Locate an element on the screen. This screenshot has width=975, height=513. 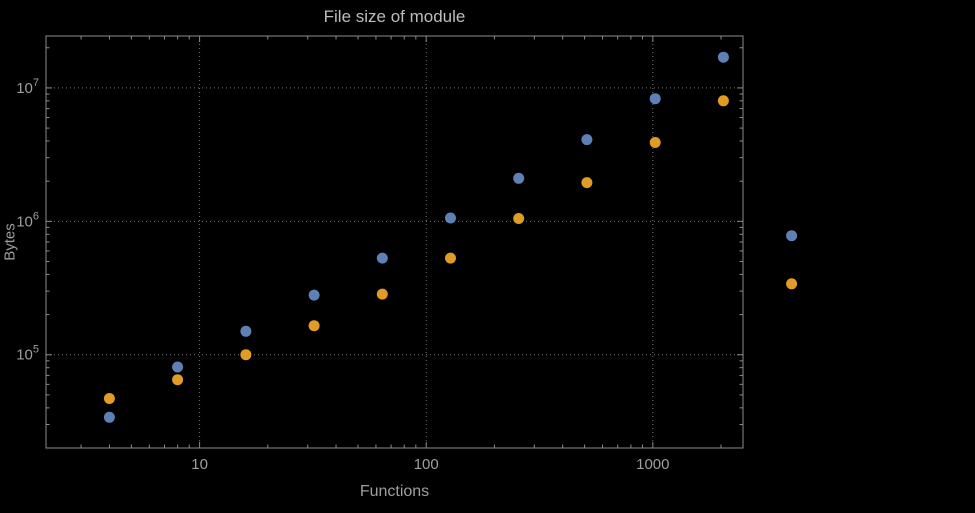
x-tick-label: 100 is located at coordinates (426, 464).